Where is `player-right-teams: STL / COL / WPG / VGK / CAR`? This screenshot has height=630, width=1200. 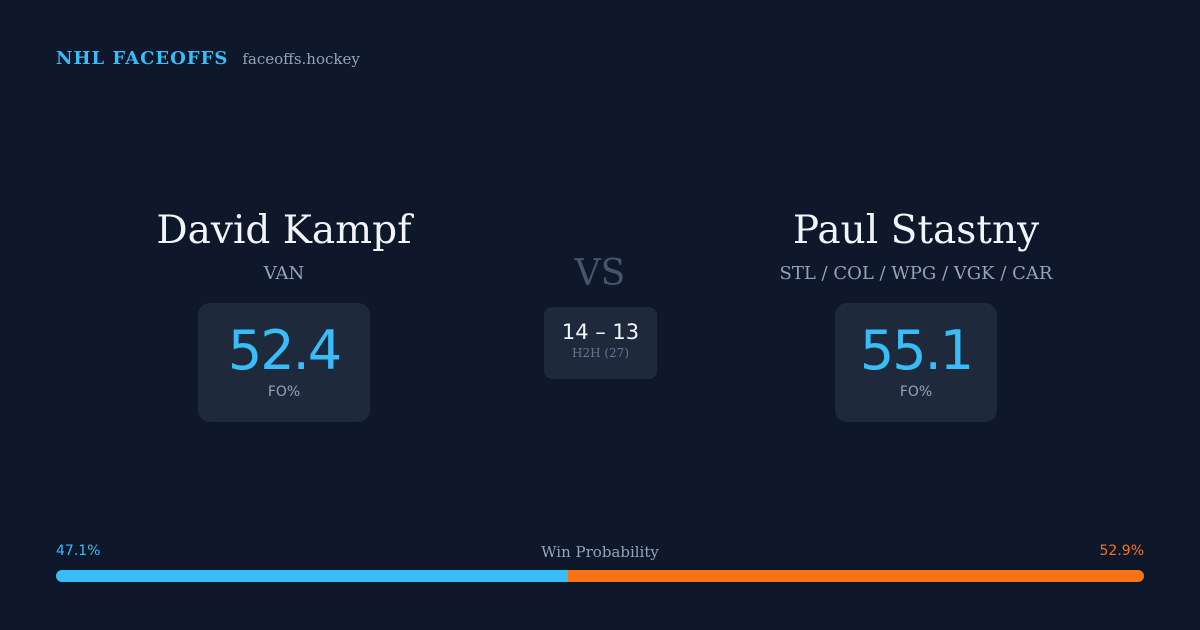
player-right-teams: STL / COL / WPG / VGK / CAR is located at coordinates (916, 273).